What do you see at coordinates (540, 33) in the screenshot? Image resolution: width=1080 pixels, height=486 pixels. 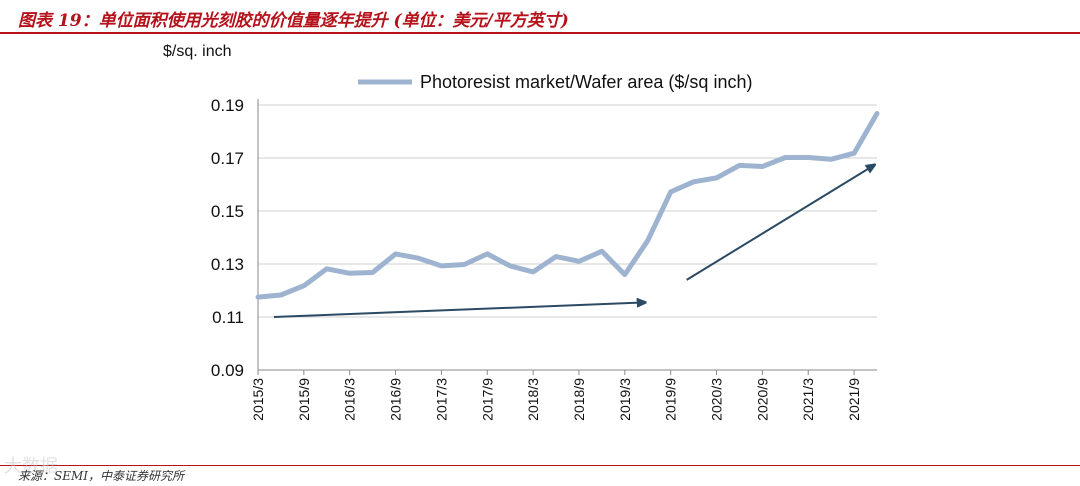 I see `title-rule` at bounding box center [540, 33].